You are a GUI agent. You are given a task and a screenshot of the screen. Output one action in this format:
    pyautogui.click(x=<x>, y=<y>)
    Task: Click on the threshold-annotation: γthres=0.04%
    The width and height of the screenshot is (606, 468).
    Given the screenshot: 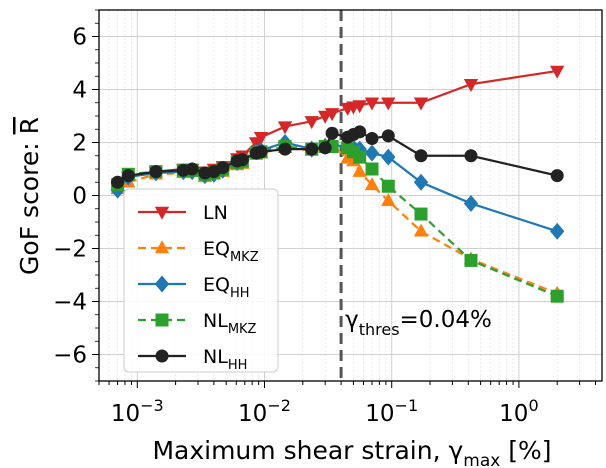 What is the action you would take?
    pyautogui.click(x=418, y=323)
    